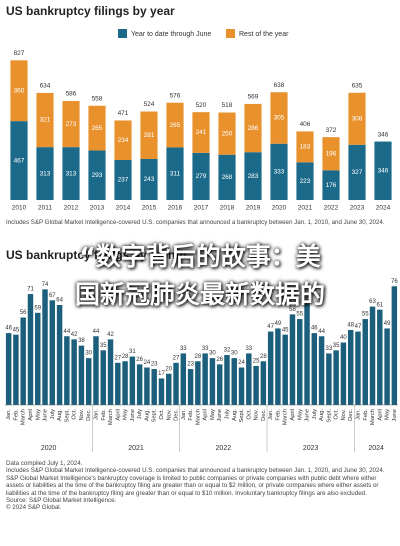 This screenshot has height=546, width=400. I want to click on segment-label: 176, so click(331, 185).